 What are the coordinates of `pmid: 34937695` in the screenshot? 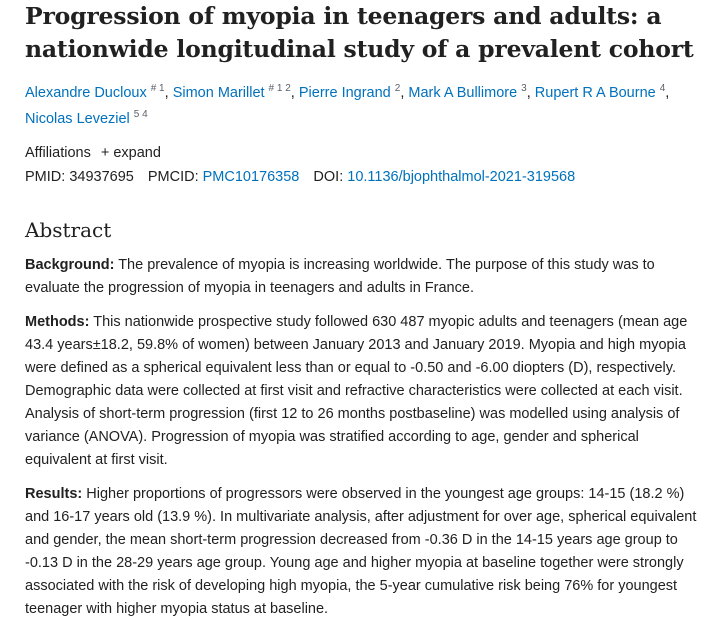 It's located at (101, 176).